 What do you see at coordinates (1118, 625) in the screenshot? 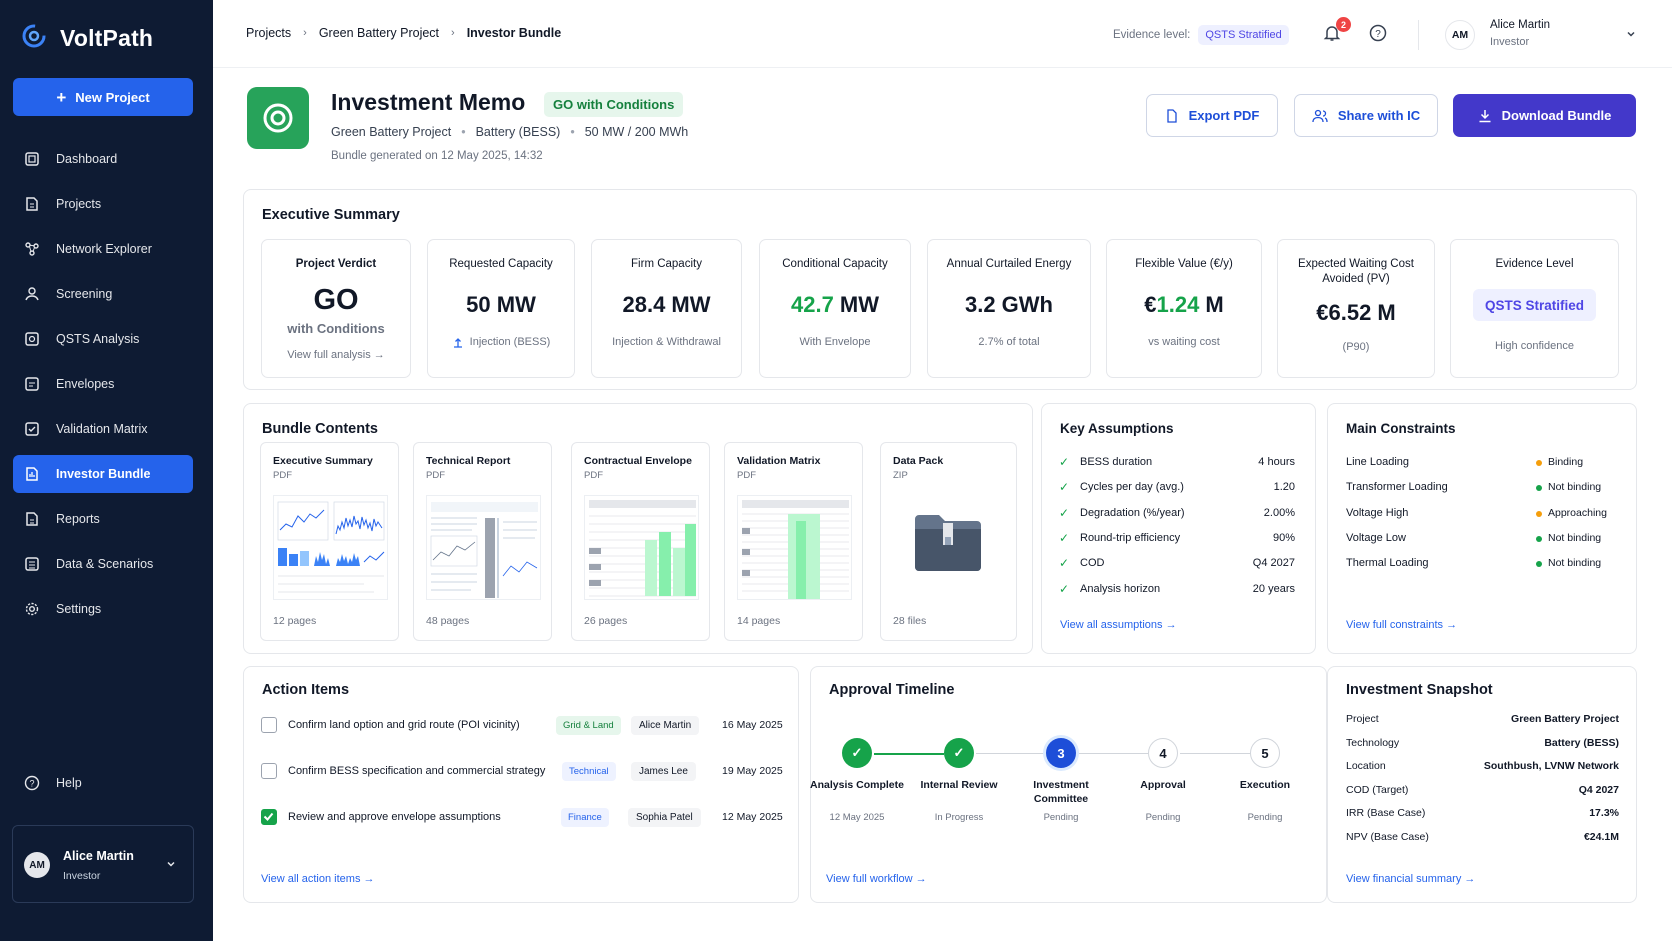
I see `view-all-assumptions-link: View all assumptions →` at bounding box center [1118, 625].